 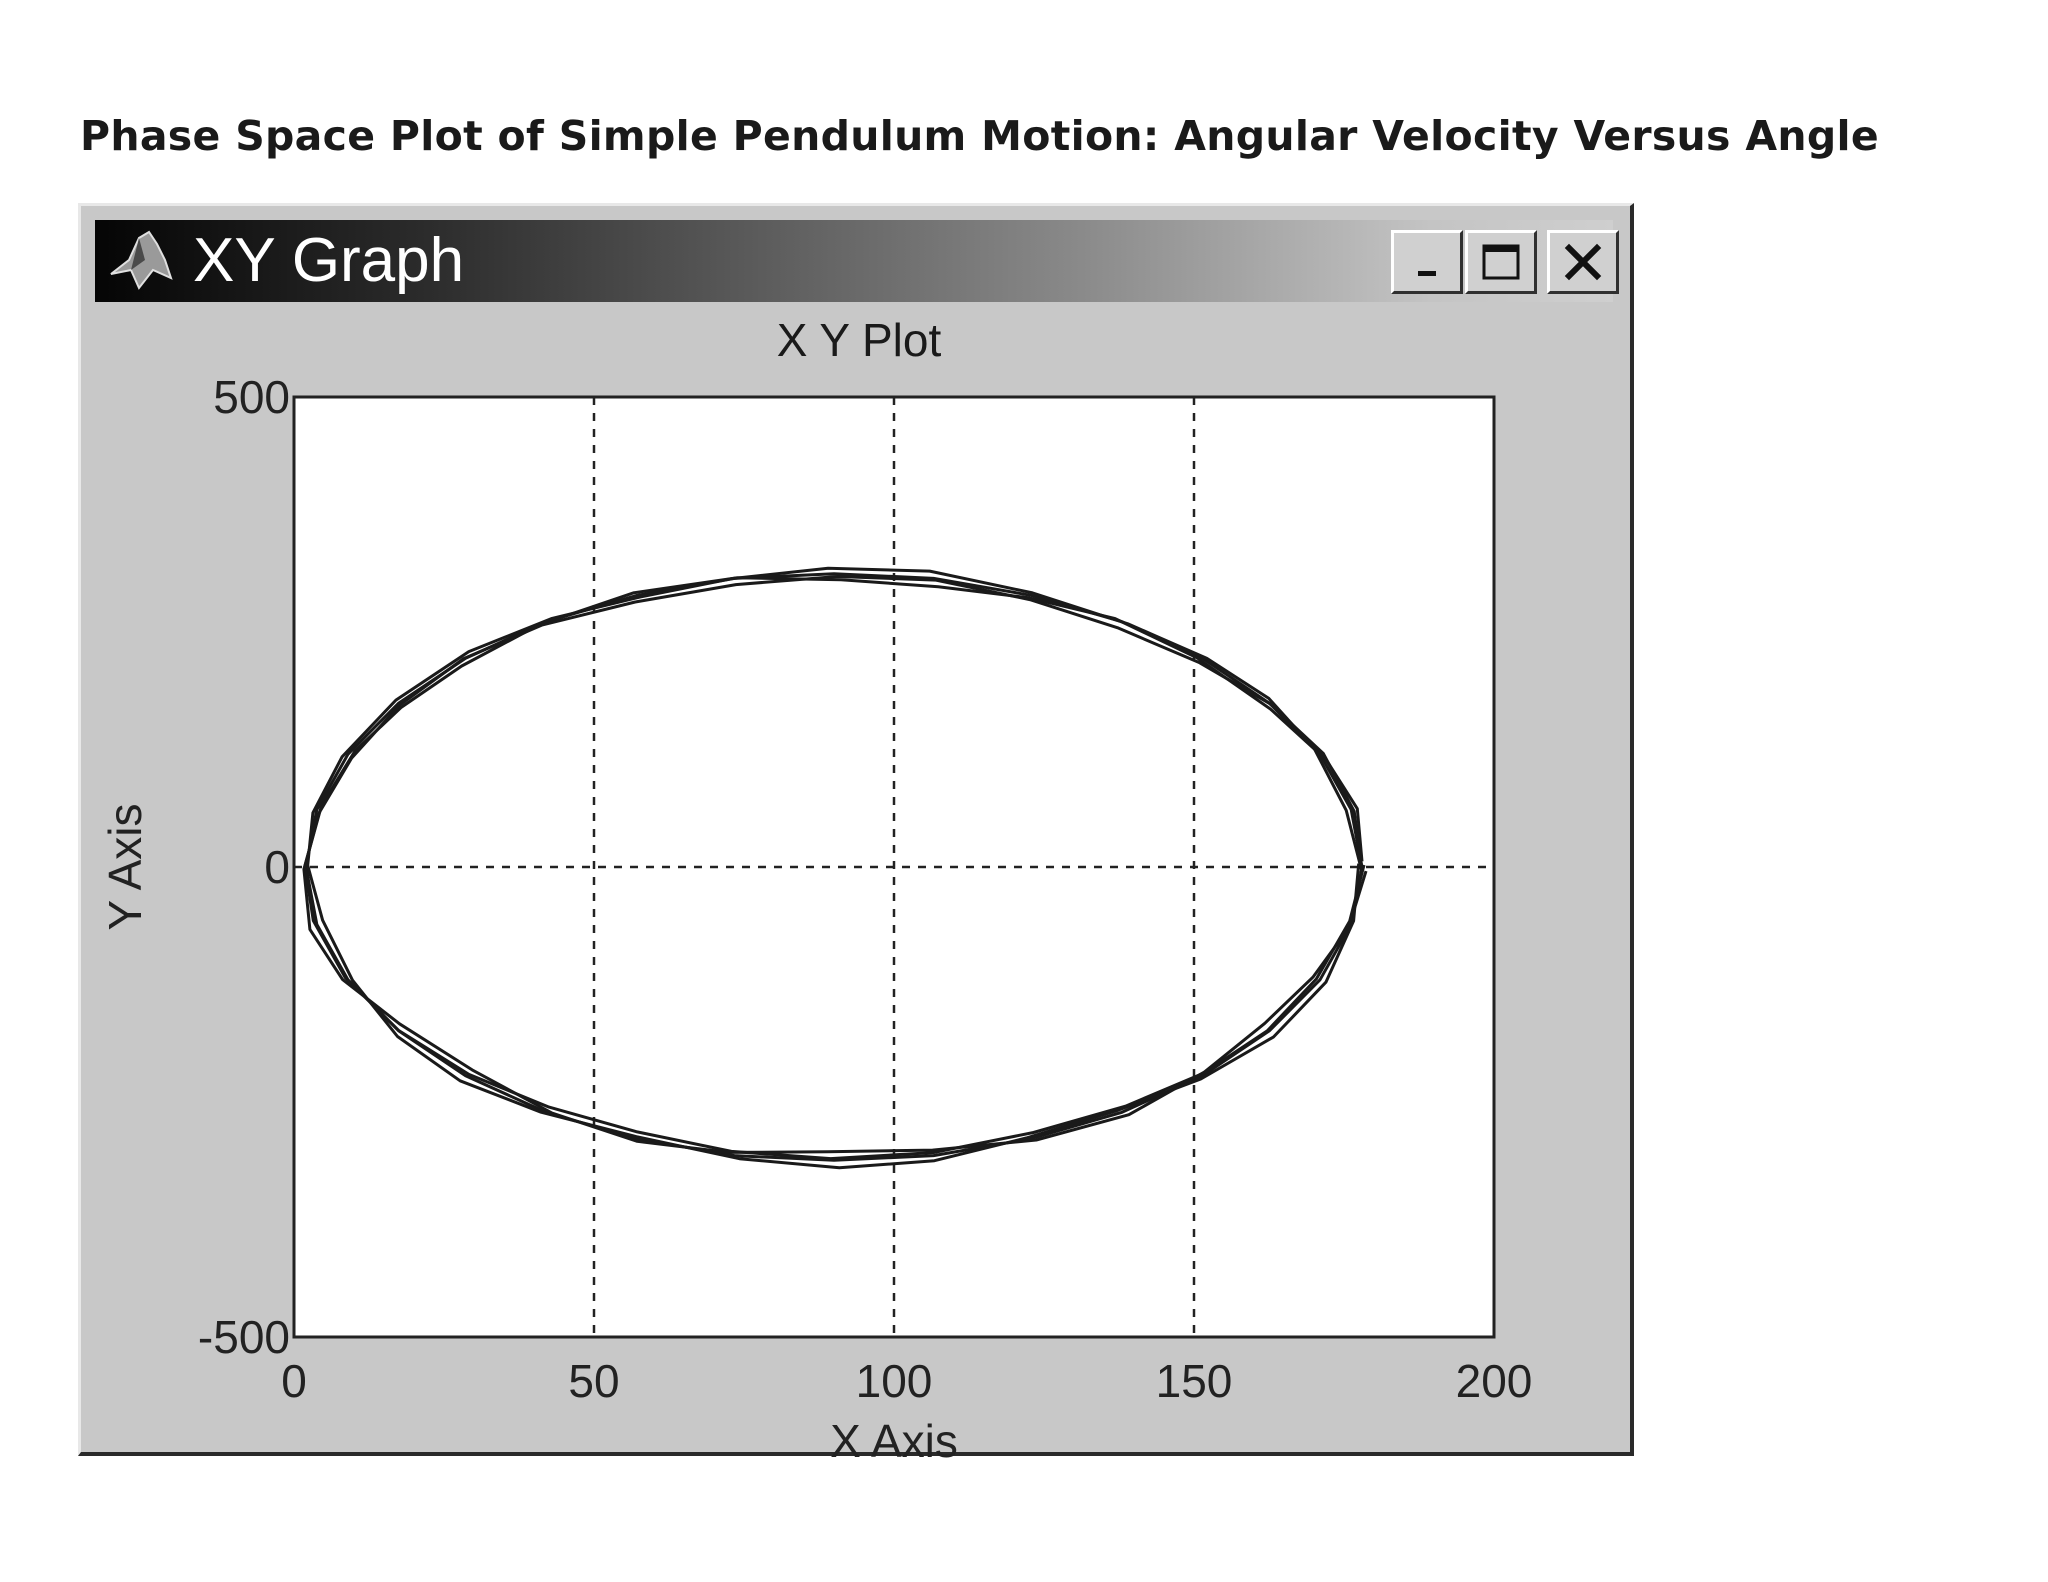 I want to click on maximize-button, so click(x=1501, y=262).